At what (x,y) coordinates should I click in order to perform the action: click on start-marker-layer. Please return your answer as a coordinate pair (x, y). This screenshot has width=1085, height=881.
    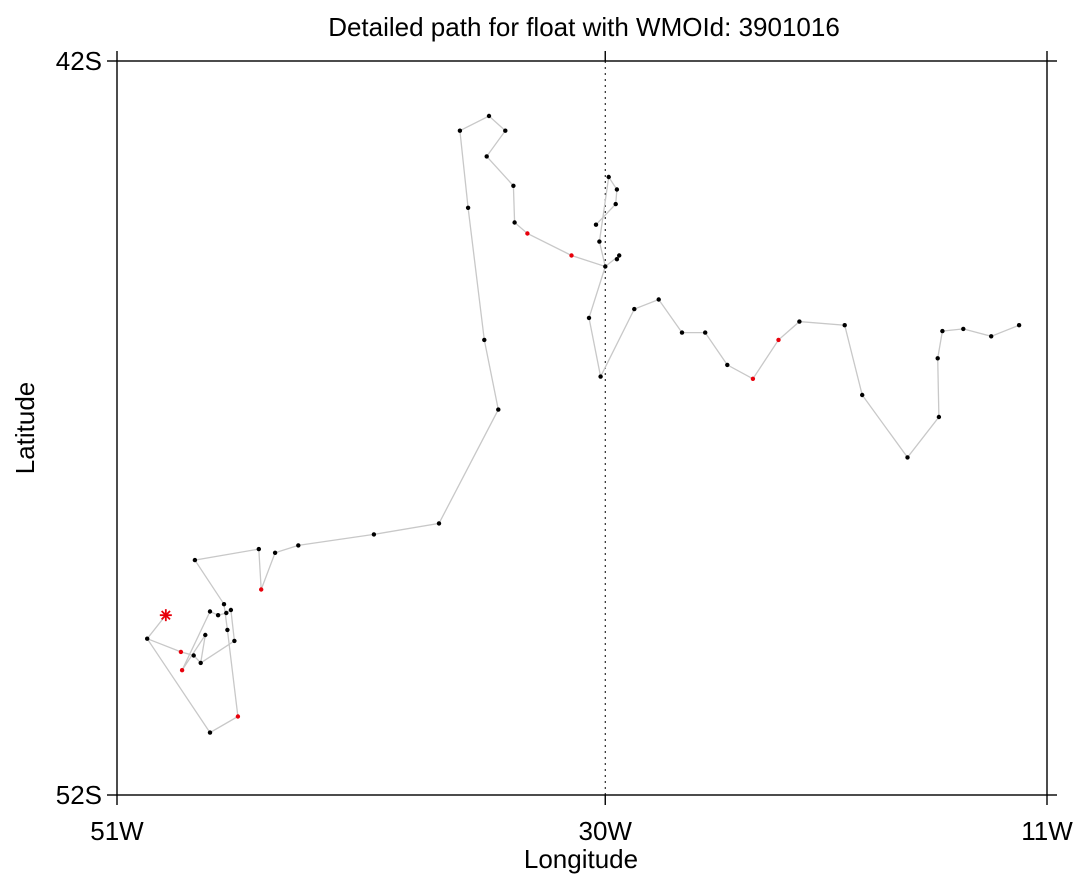
    Looking at the image, I should click on (165, 615).